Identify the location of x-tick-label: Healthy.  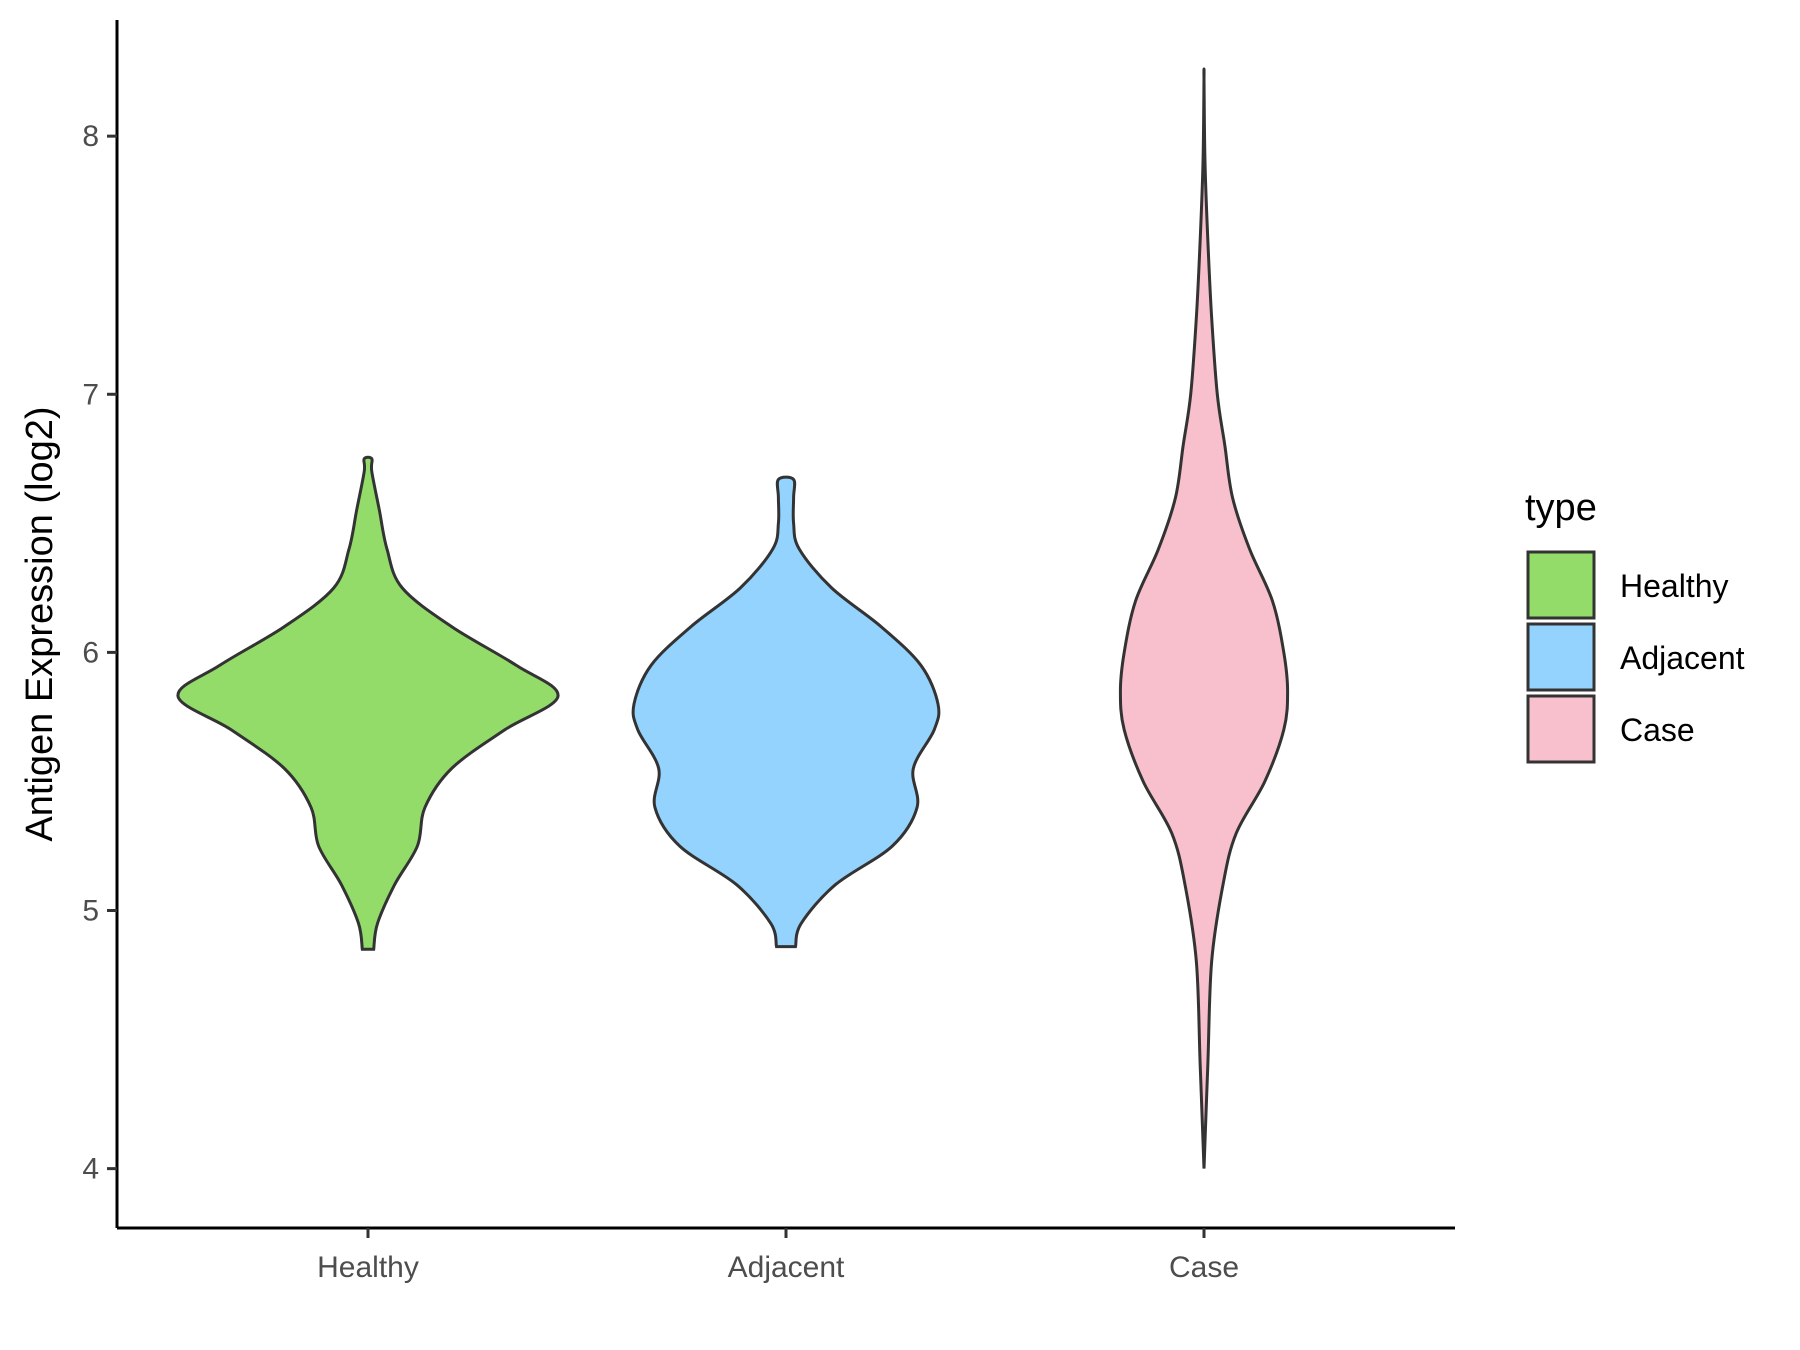
(368, 1267).